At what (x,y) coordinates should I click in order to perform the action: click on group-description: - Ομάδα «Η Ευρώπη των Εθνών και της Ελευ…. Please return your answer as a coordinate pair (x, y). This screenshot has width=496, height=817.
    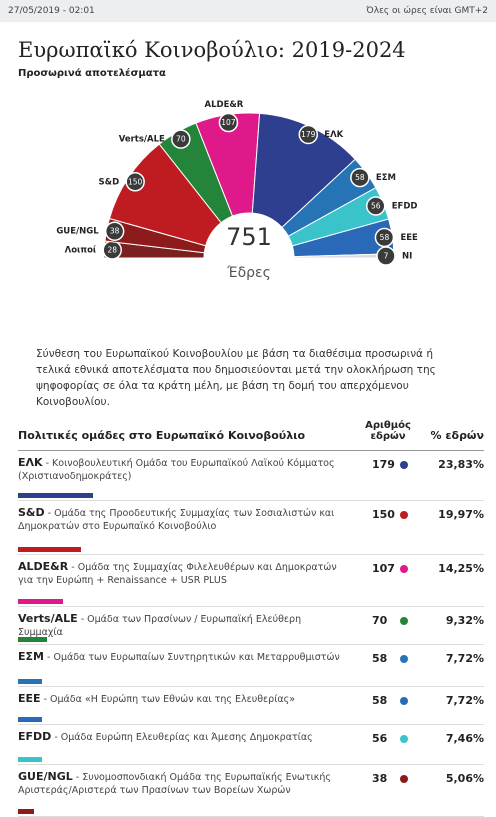
    Looking at the image, I should click on (169, 699).